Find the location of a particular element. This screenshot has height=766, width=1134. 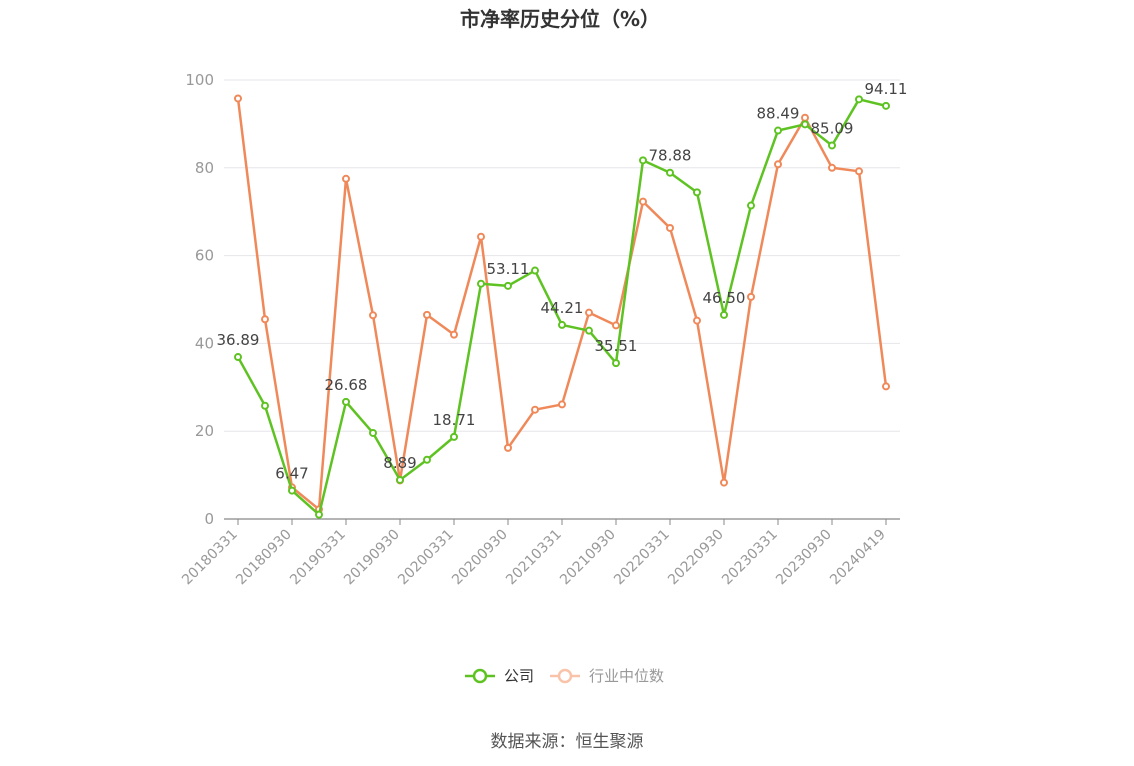

data-label: 88.49 is located at coordinates (778, 114).